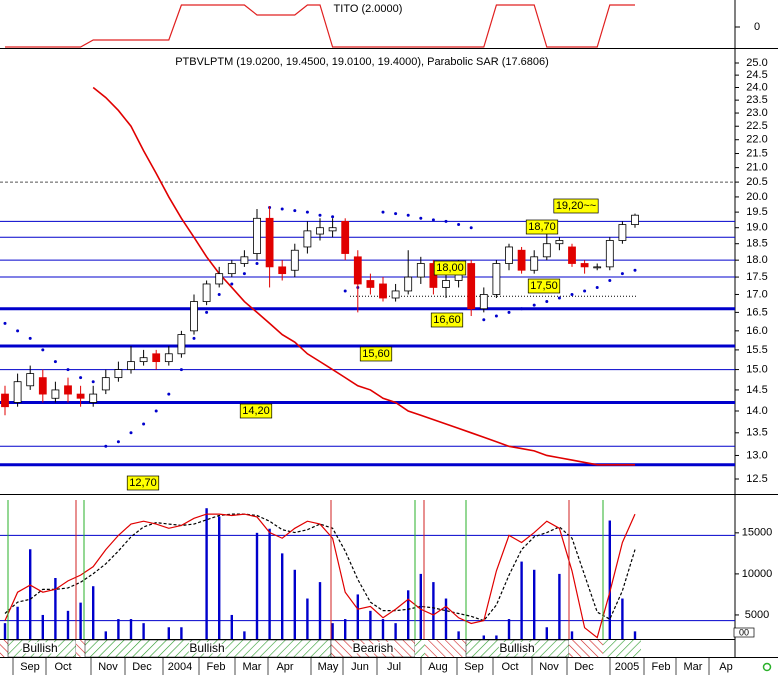  I want to click on y-tick-label: 23.0, so click(756, 113).